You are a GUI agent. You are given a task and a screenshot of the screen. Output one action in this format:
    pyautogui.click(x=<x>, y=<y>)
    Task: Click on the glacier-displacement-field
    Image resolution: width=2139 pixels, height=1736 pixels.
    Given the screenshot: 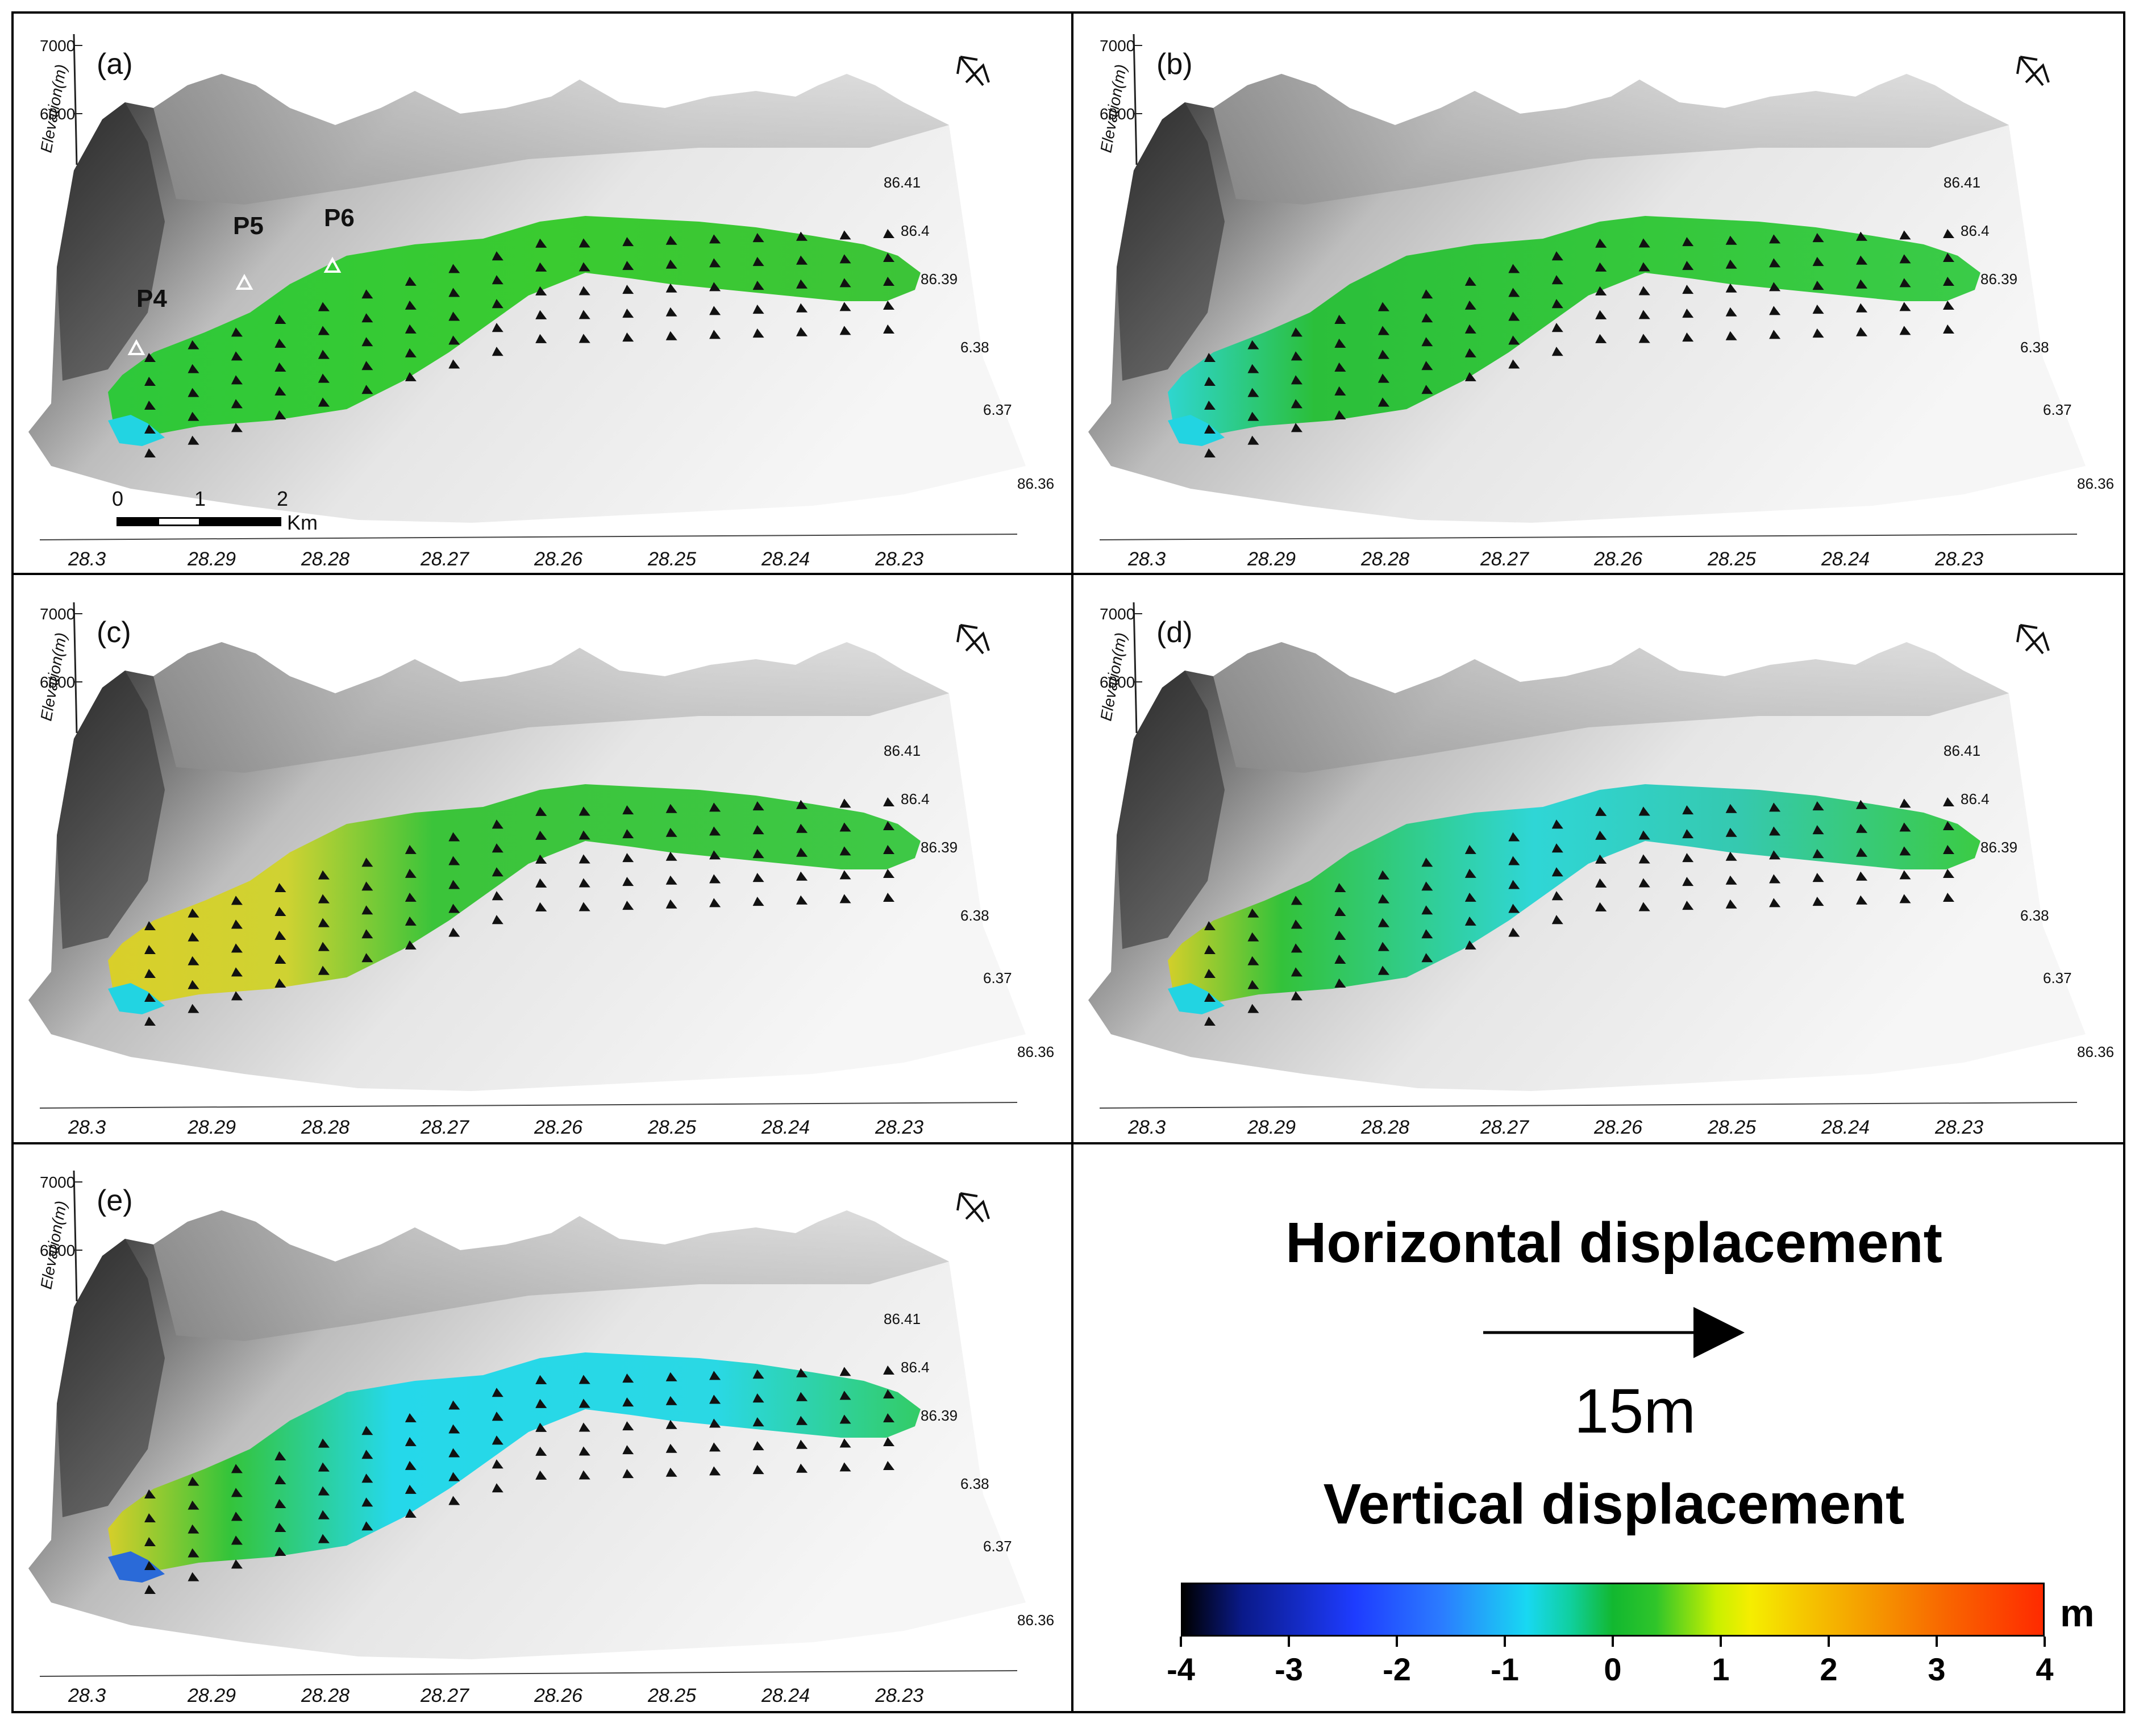 What is the action you would take?
    pyautogui.click(x=1574, y=325)
    